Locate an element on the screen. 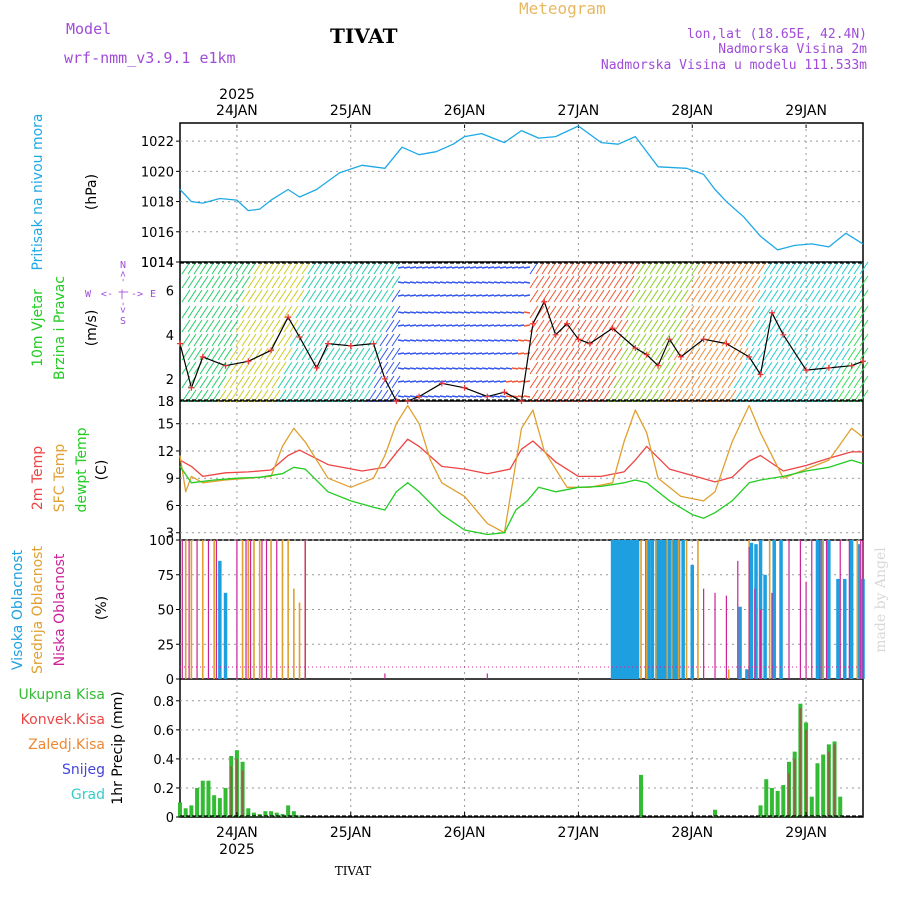  model-name: wrf-nmm_v3.9.1 e1km is located at coordinates (150, 58).